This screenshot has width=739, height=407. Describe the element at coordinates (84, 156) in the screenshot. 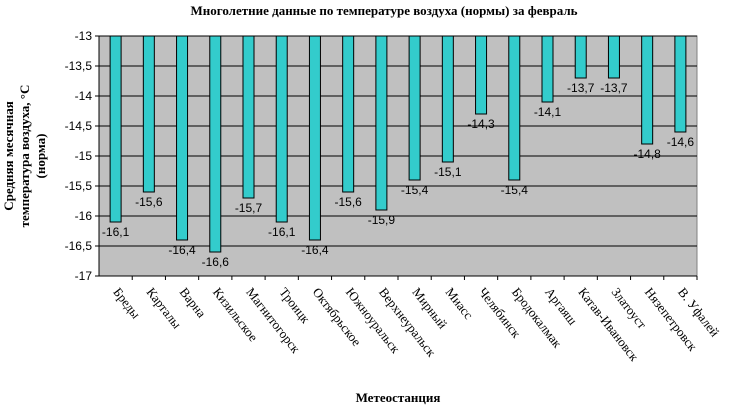

I see `y-tick-label: -15` at that location.